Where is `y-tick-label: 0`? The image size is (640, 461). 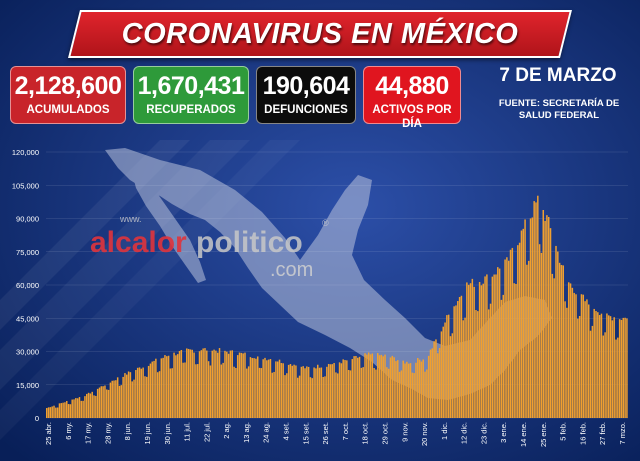
y-tick-label: 0 is located at coordinates (37, 418).